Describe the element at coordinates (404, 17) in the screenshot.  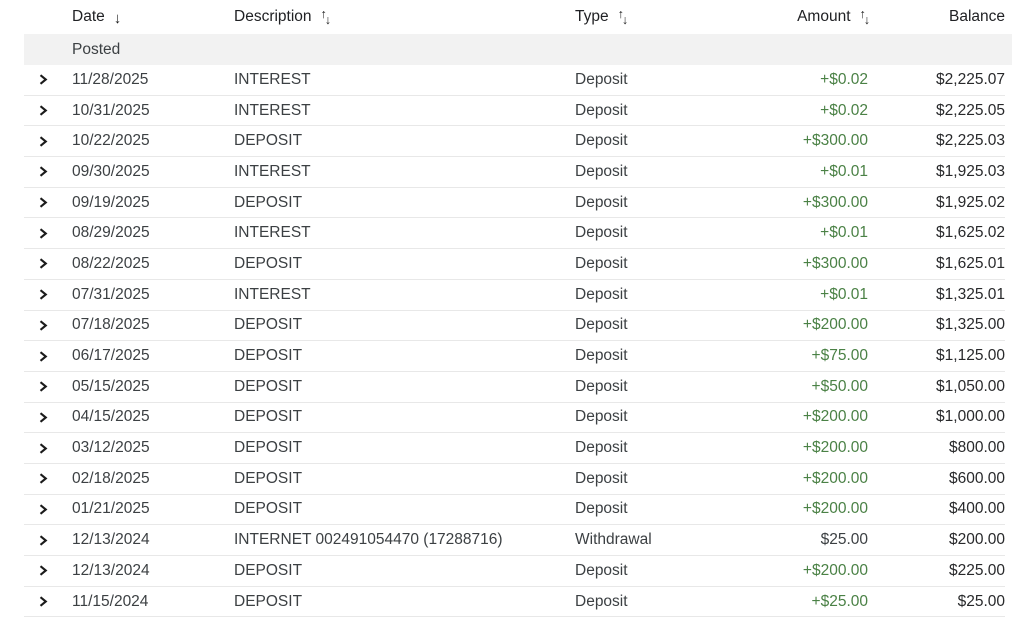
I see `column-header-description: Description ↑↓` at that location.